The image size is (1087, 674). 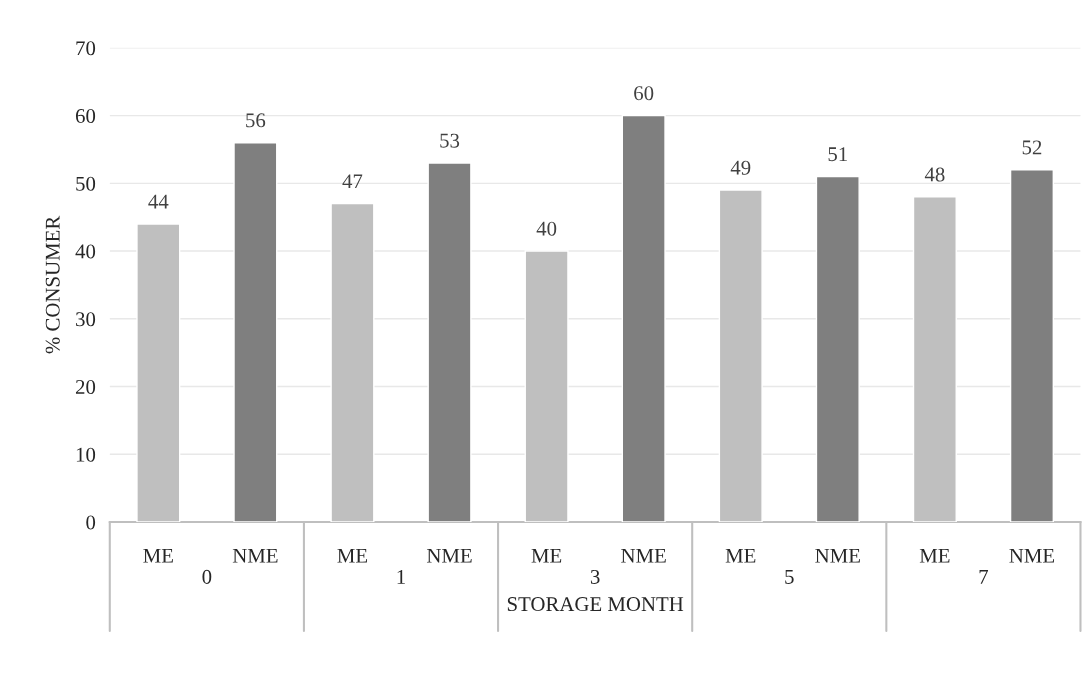 What do you see at coordinates (85, 386) in the screenshot?
I see `y-tick-label: 20` at bounding box center [85, 386].